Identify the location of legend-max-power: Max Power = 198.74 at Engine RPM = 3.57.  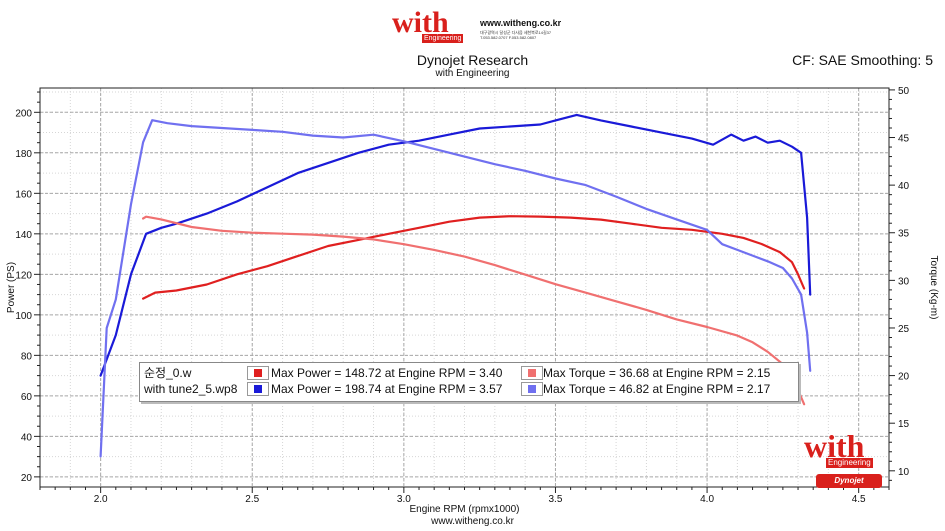
(387, 389).